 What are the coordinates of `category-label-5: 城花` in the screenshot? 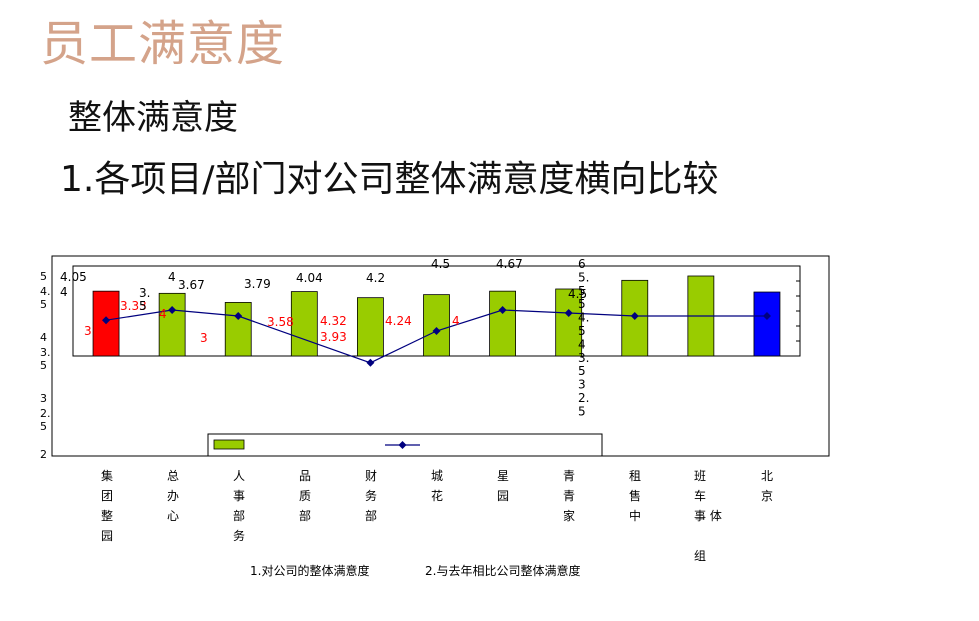 It's located at (436, 486).